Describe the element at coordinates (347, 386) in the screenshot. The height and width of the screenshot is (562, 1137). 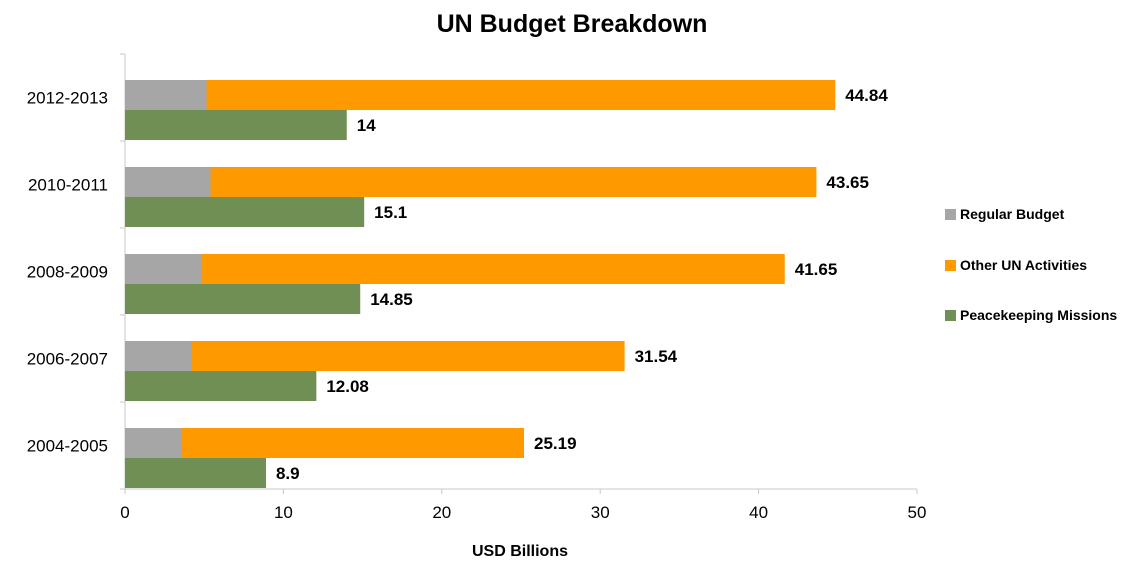
I see `data-label-peacekeeping-missions: 12.08` at that location.